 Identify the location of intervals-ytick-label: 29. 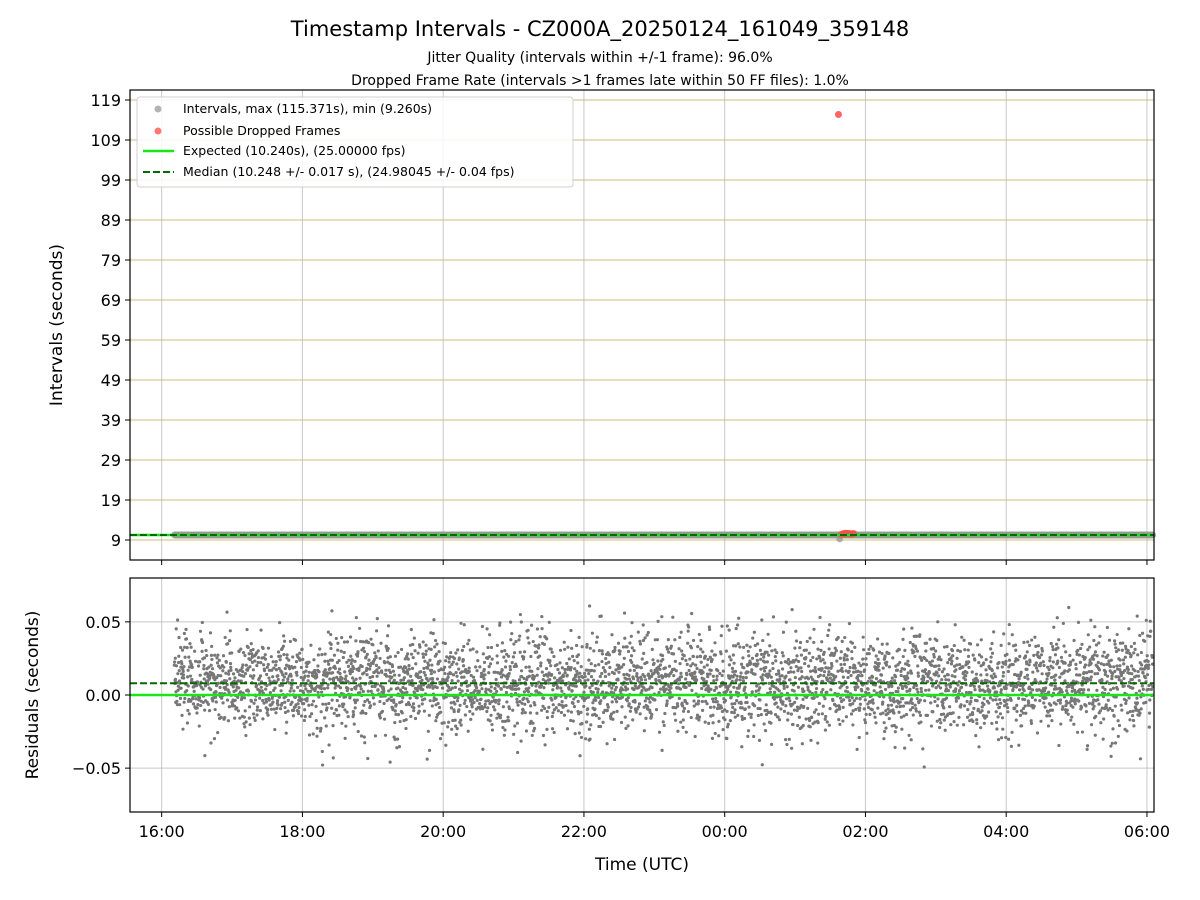
(111, 460).